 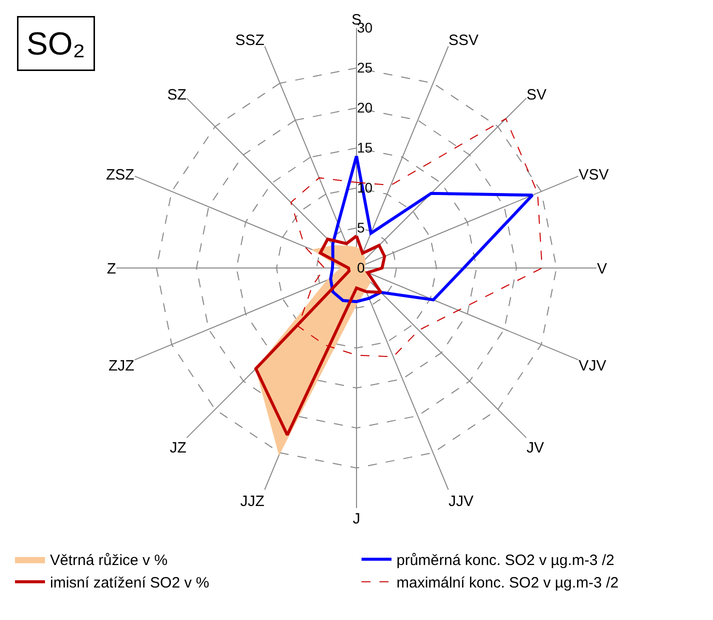 I want to click on legend-label: průměrná konc. SO2 v µg.m-3 /2, so click(x=505, y=561).